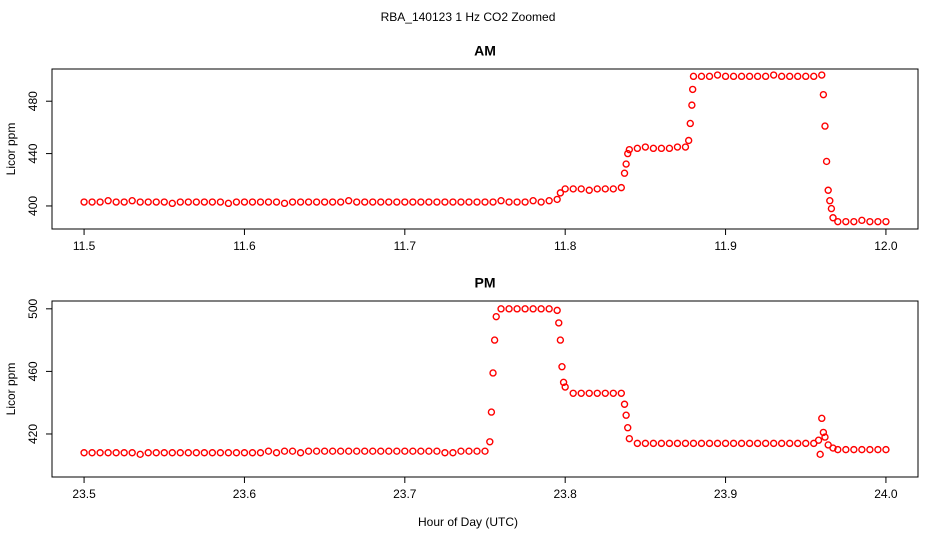 The image size is (936, 540). Describe the element at coordinates (468, 17) in the screenshot. I see `figure-title: RBA_140123 1 Hz CO2 Zoomed` at that location.